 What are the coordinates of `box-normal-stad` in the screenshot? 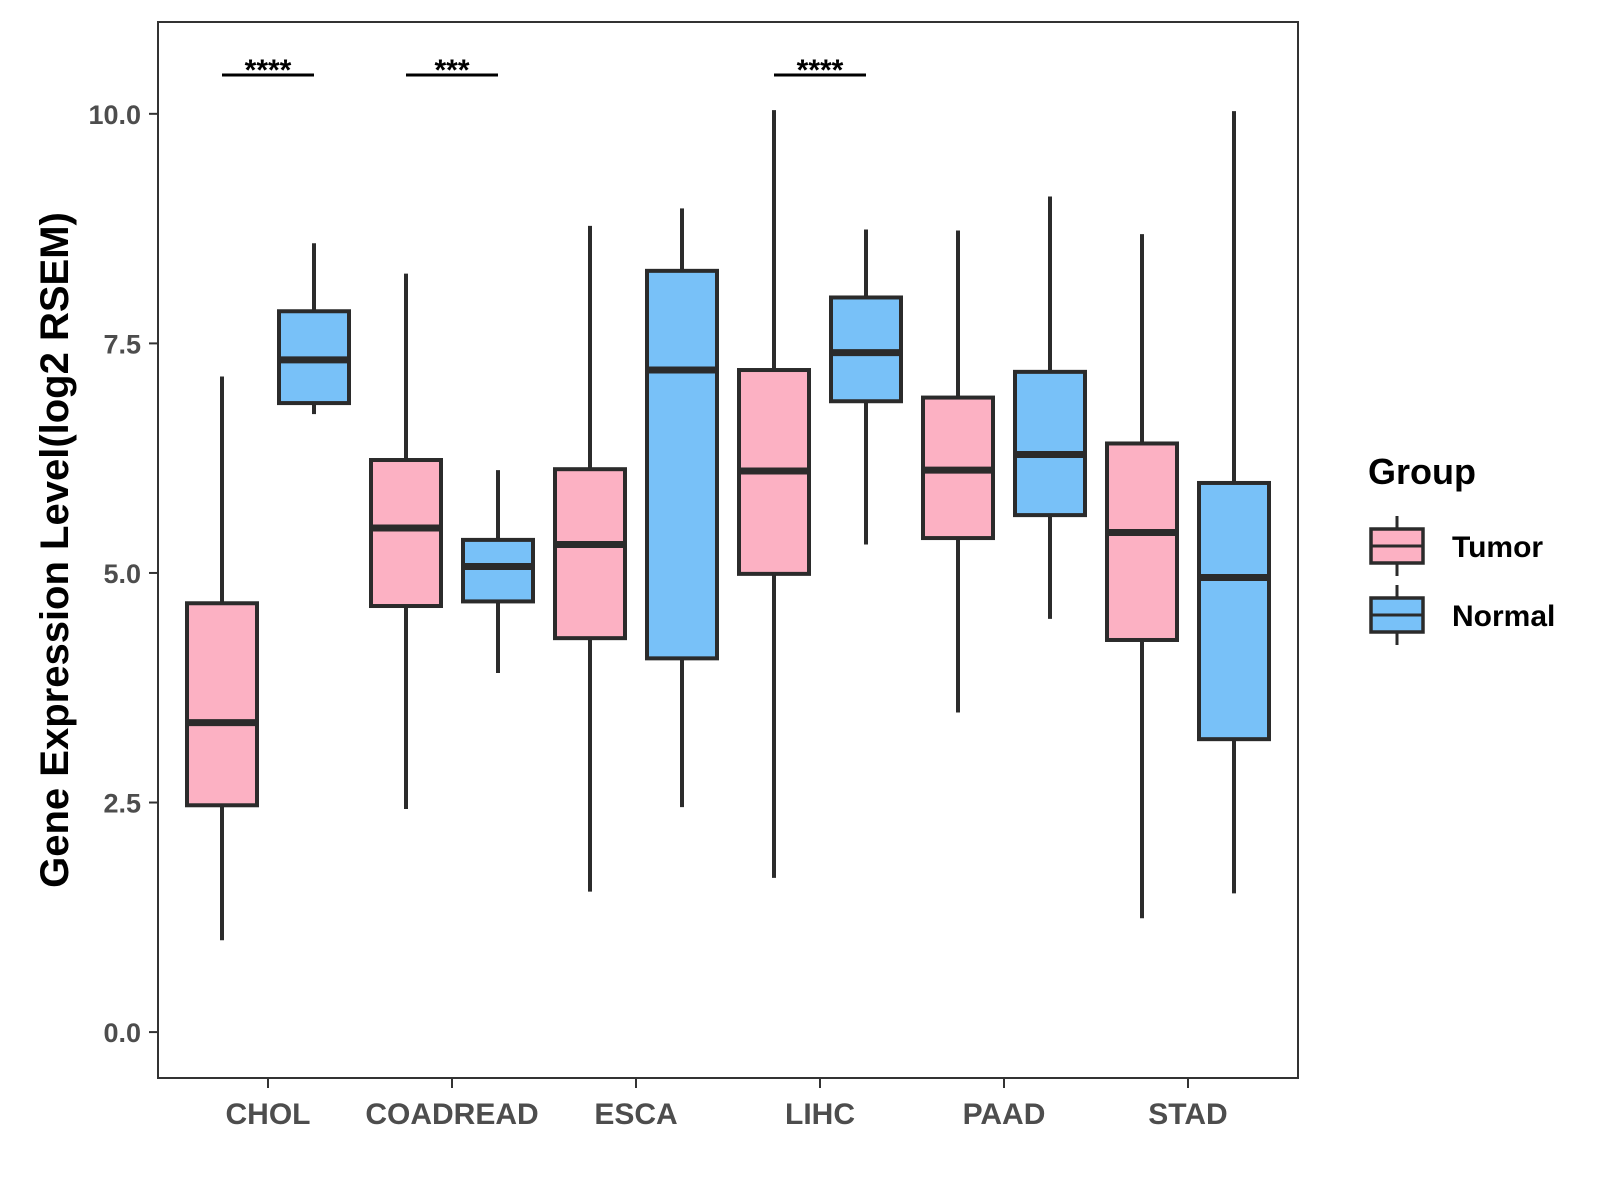 It's located at (1234, 502).